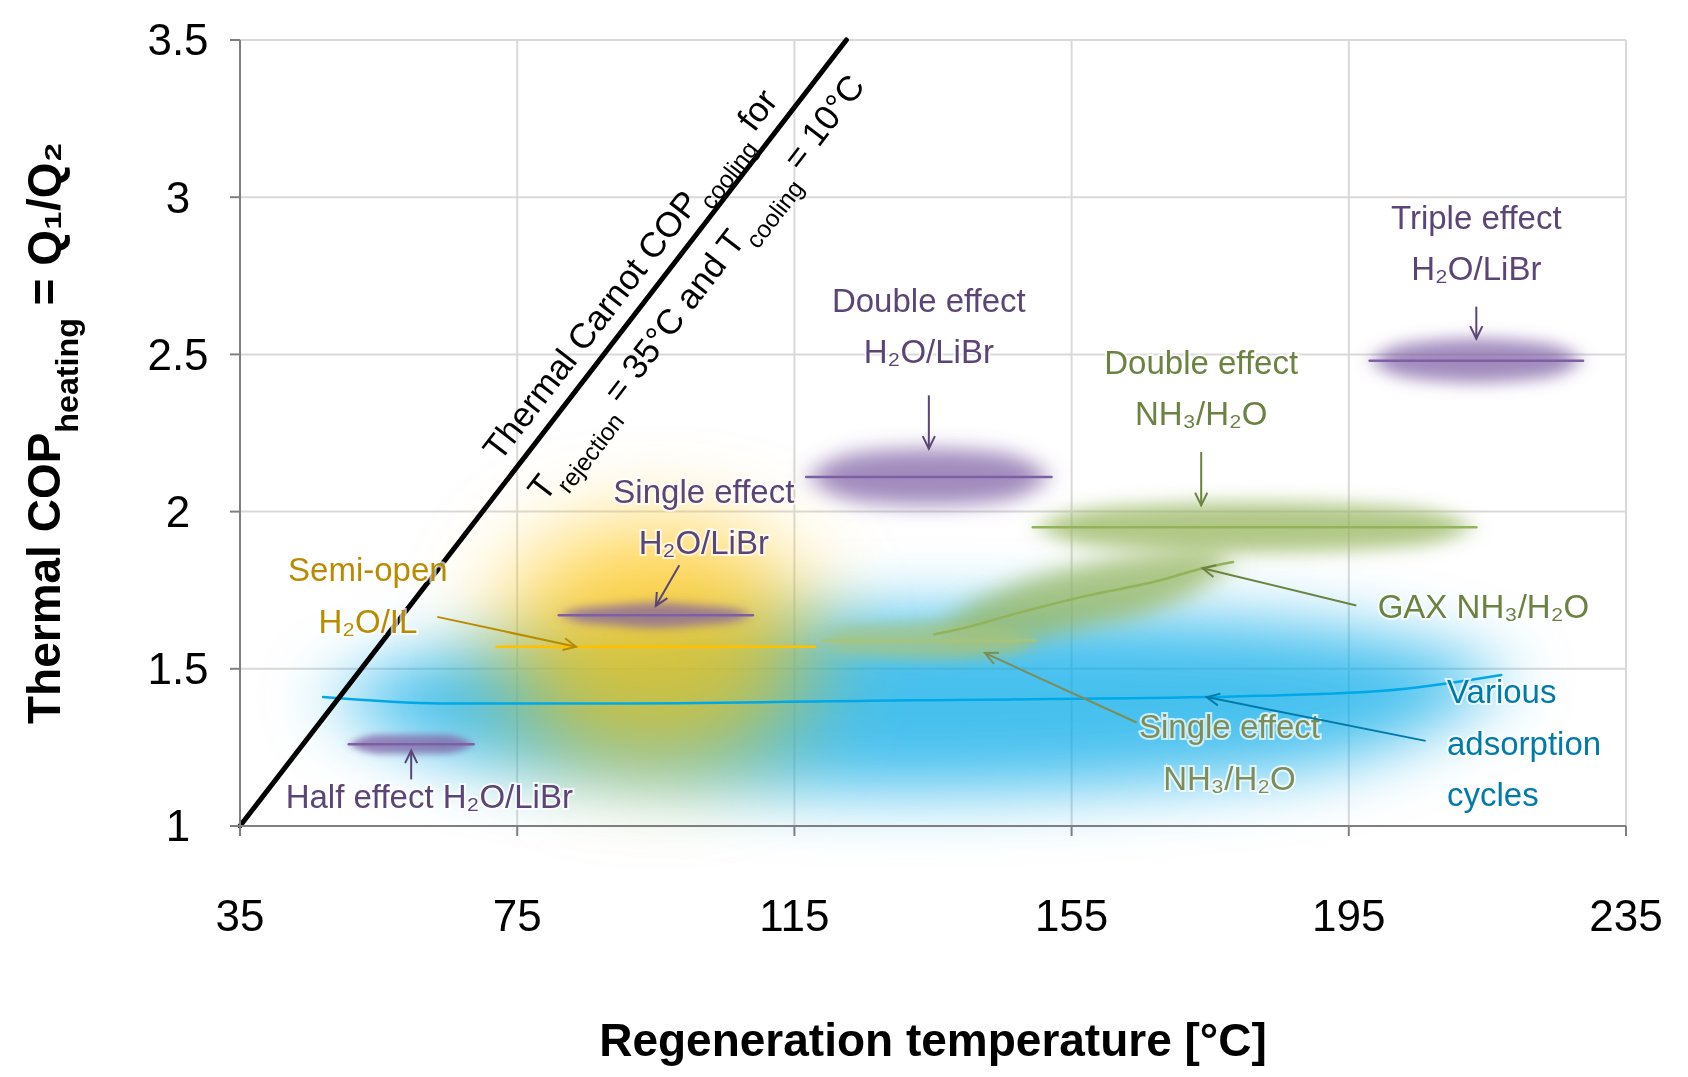  I want to click on annotation: Single effect NH₃/H₂O, so click(1229, 752).